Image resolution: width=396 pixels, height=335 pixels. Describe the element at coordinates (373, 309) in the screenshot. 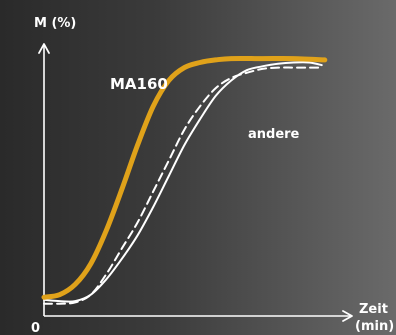

I see `x-axis-label-line1: Zeit` at that location.